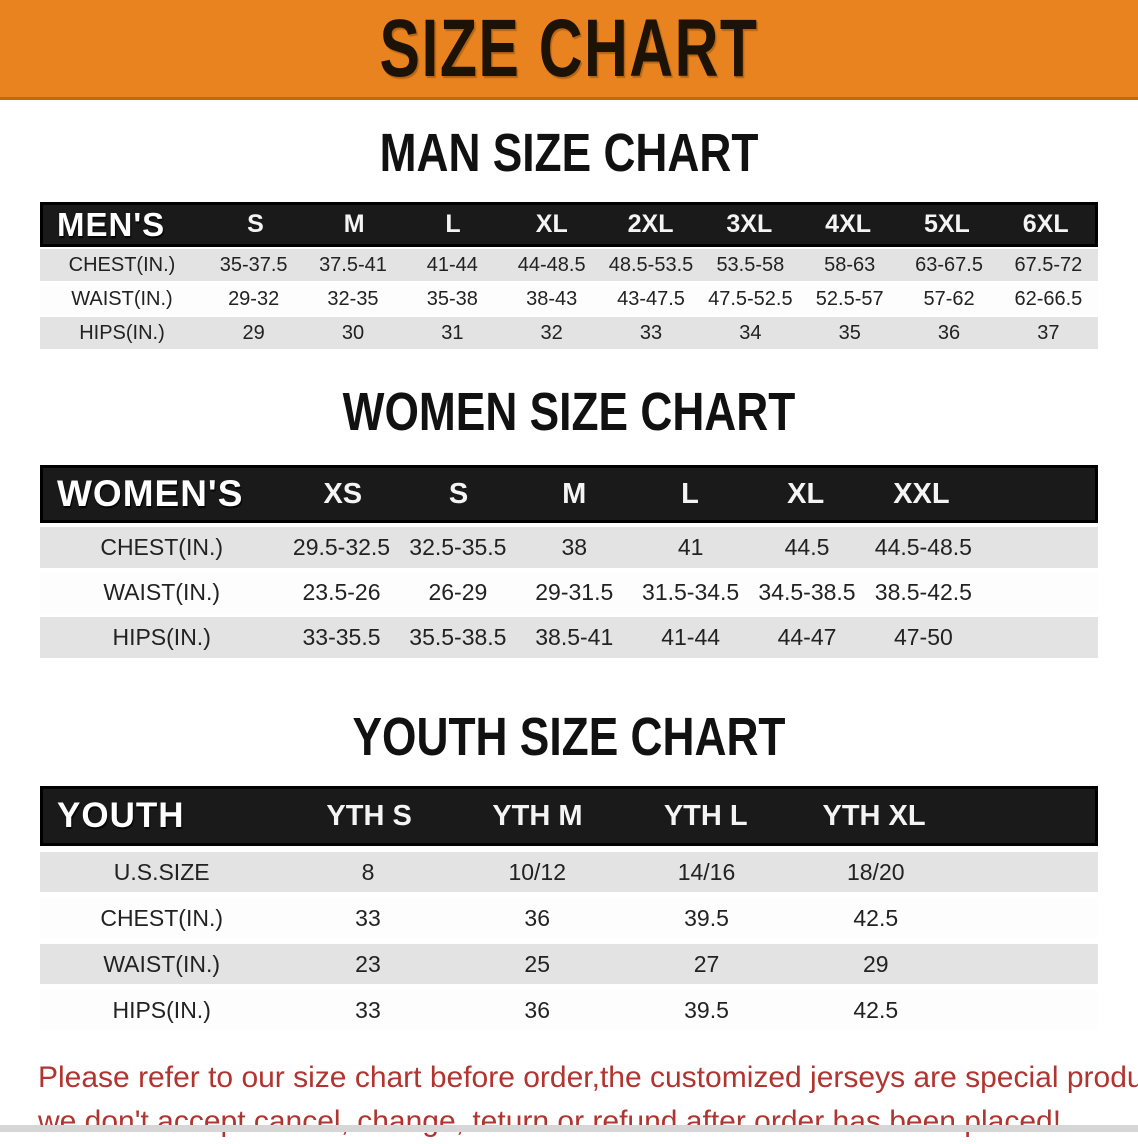  Describe the element at coordinates (848, 224) in the screenshot. I see `column-header: 4XL` at that location.